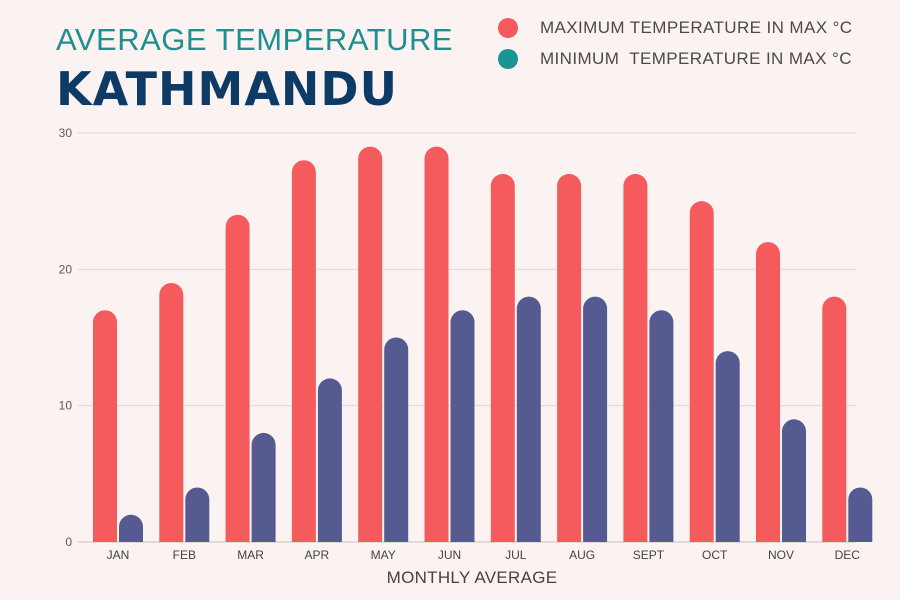 The width and height of the screenshot is (900, 600). What do you see at coordinates (508, 27) in the screenshot?
I see `legend-swatch-max` at bounding box center [508, 27].